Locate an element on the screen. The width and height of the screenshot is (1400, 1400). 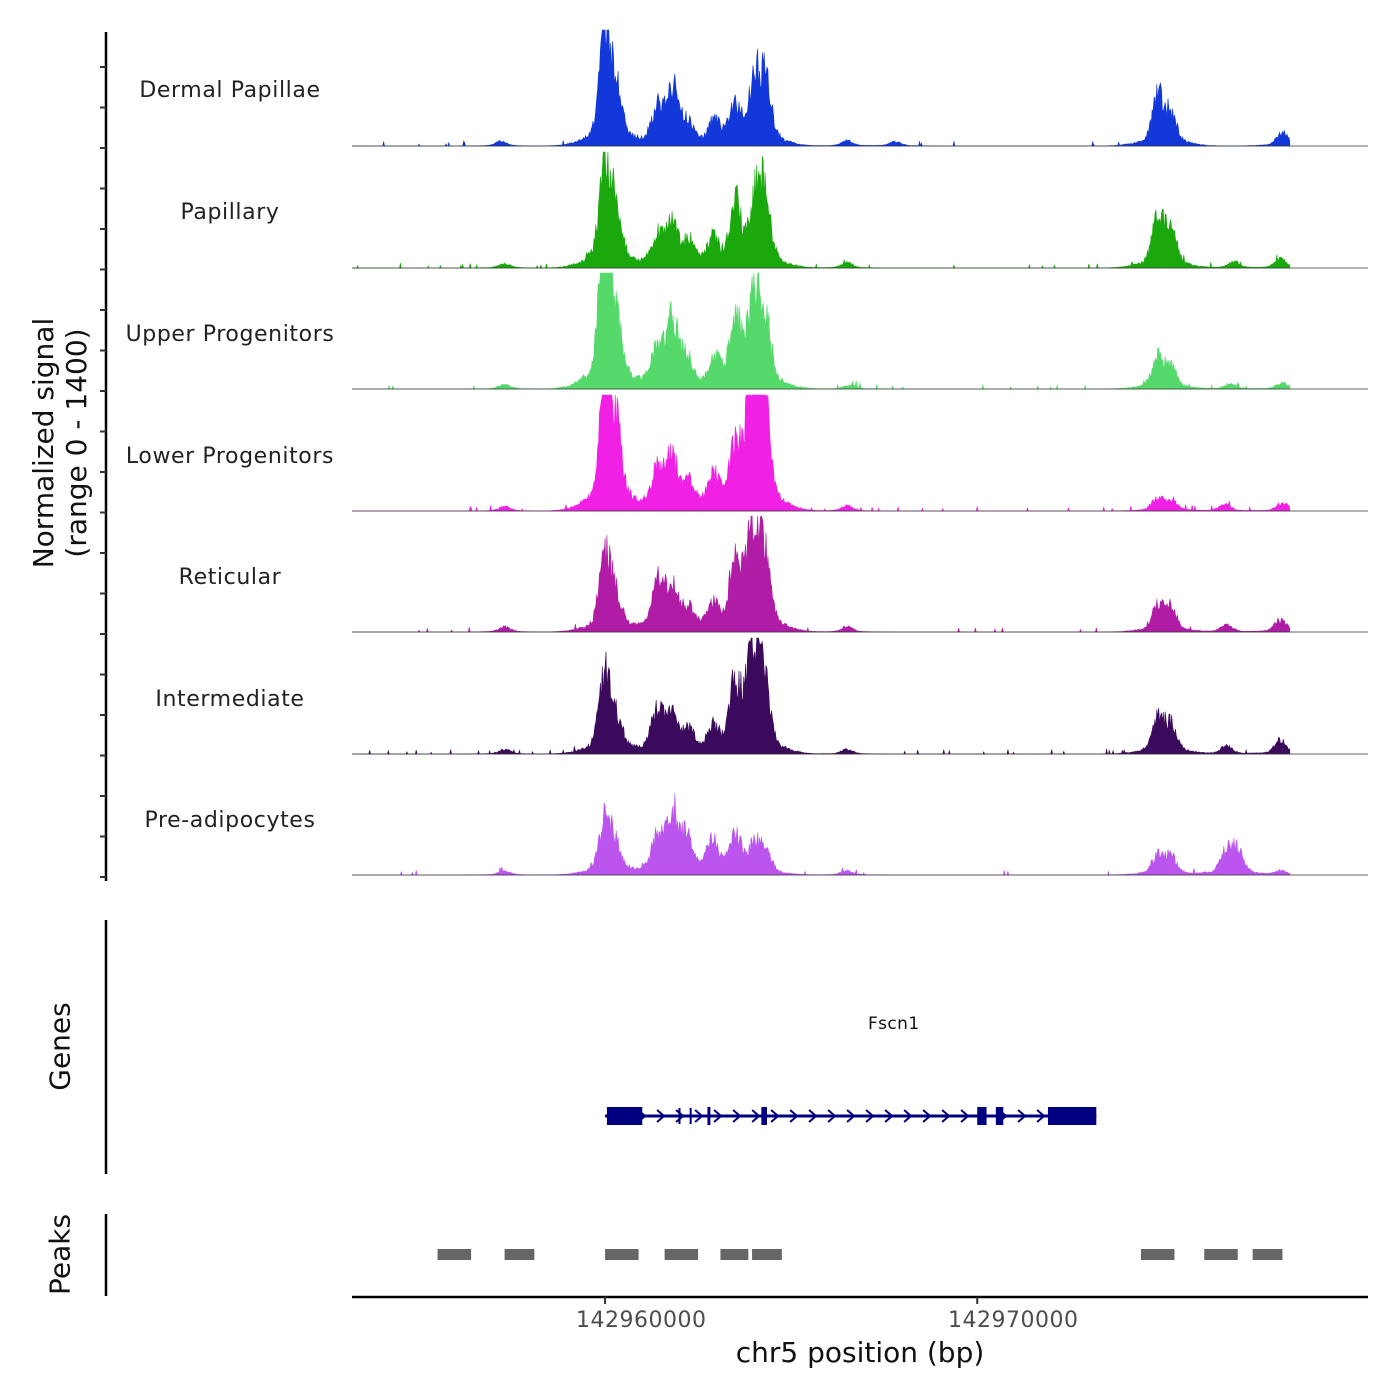
peaks-panel-title: Peaks is located at coordinates (60, 1254).